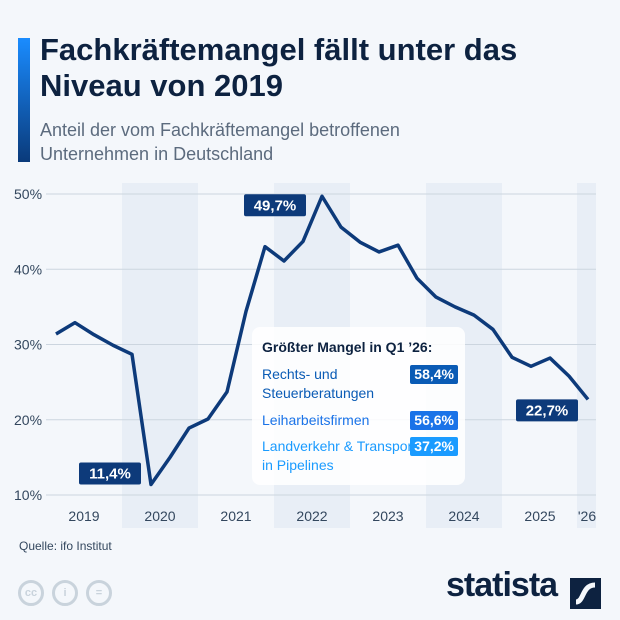  What do you see at coordinates (311, 516) in the screenshot?
I see `x-tick-label: 2022` at bounding box center [311, 516].